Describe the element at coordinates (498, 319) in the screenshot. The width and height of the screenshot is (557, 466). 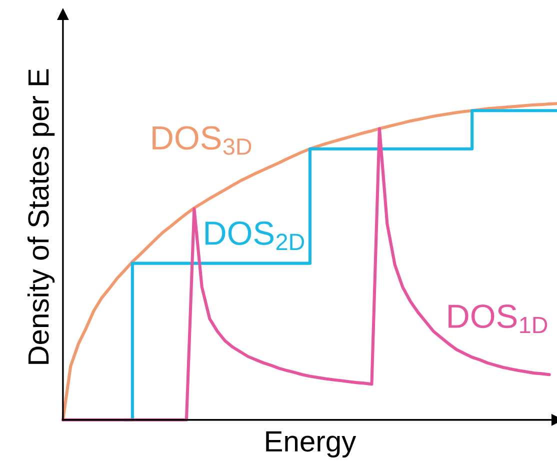
I see `series-label: DOS$_{1D}$` at that location.